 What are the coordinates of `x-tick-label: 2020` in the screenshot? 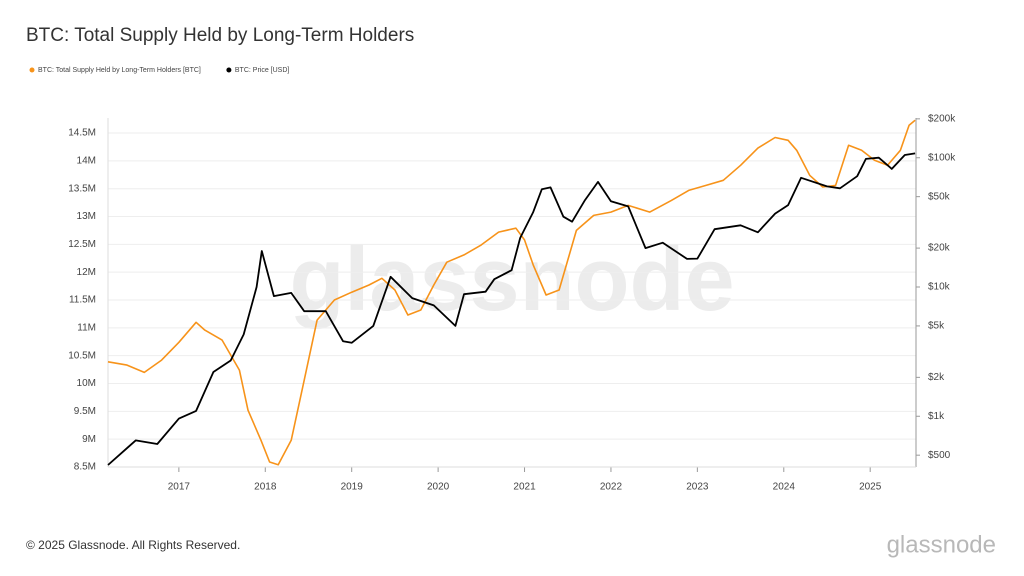 It's located at (438, 487).